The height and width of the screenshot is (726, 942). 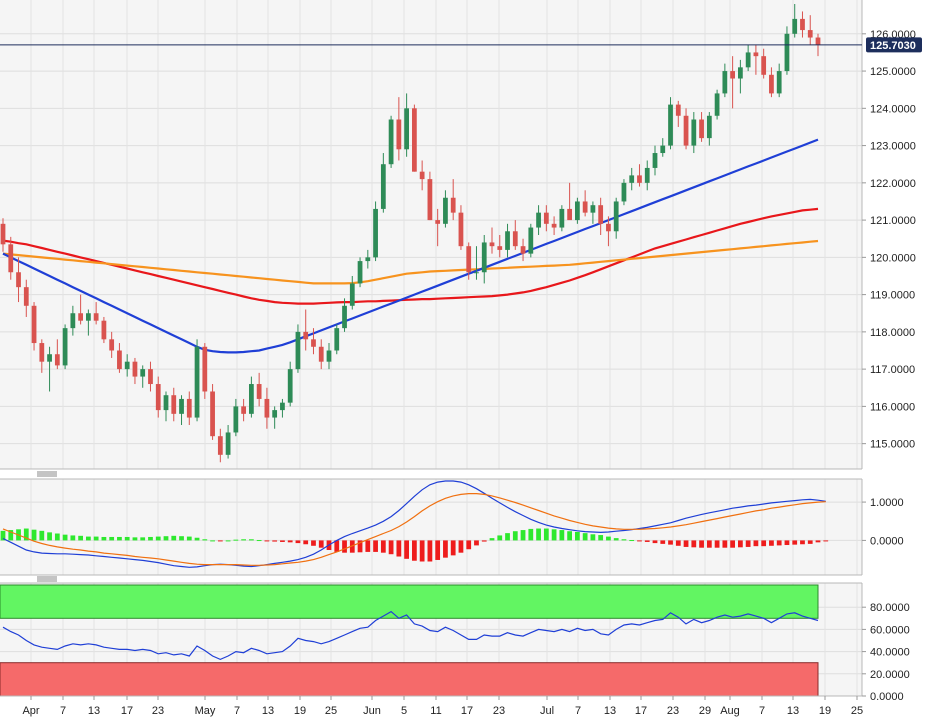 I want to click on current-price-tag: 125.7030, so click(x=894, y=45).